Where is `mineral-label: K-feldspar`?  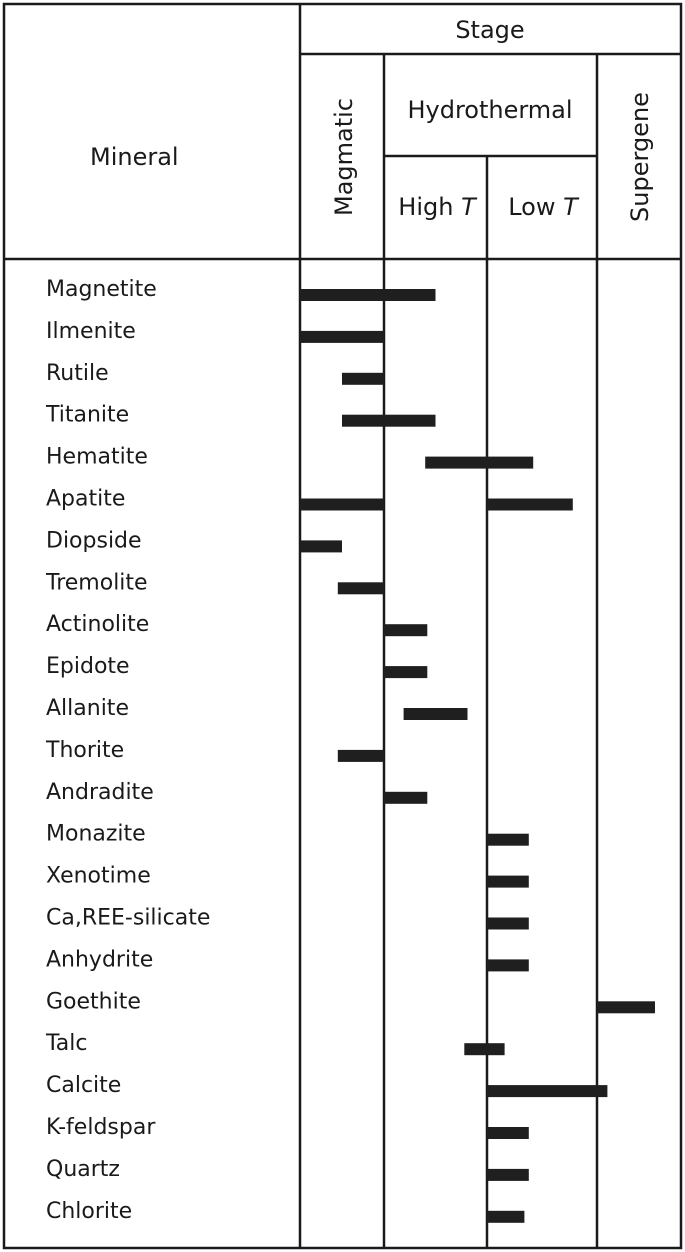 mineral-label: K-feldspar is located at coordinates (101, 1127).